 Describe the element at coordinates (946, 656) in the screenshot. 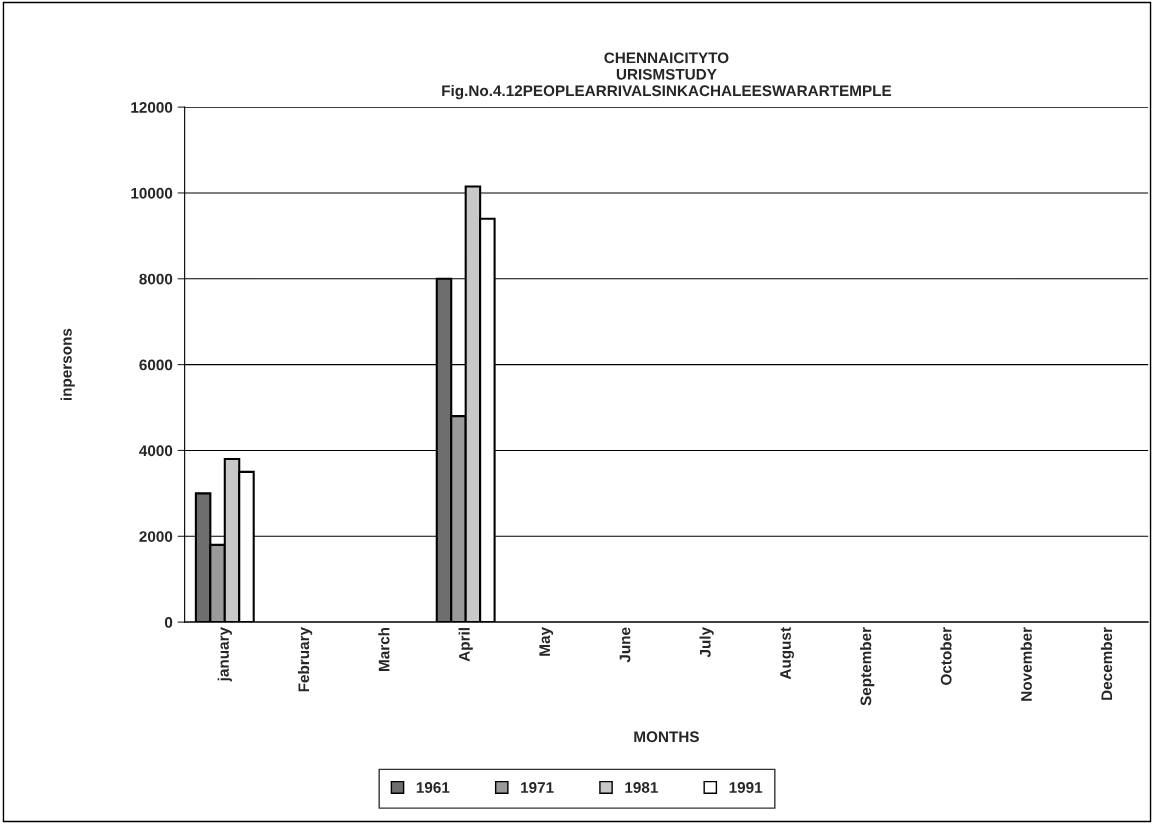

I see `x-tick-label: October` at that location.